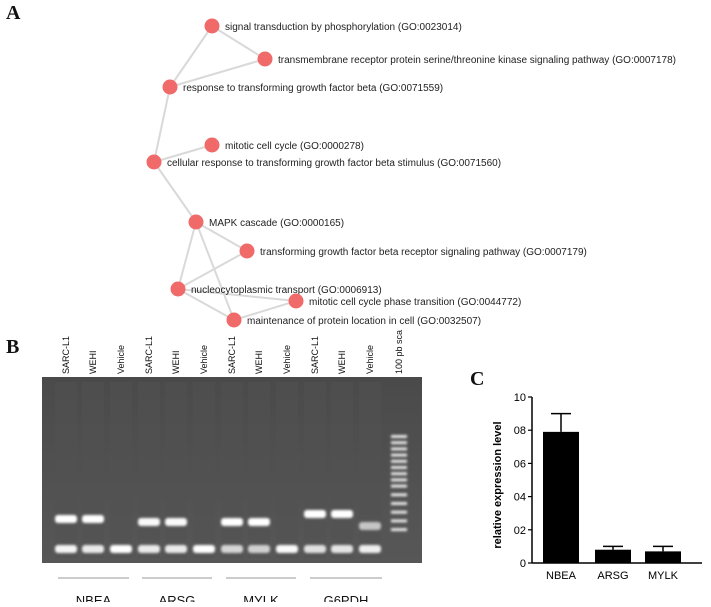 This screenshot has width=711, height=607. Describe the element at coordinates (212, 145) in the screenshot. I see `network-node-n4` at that location.